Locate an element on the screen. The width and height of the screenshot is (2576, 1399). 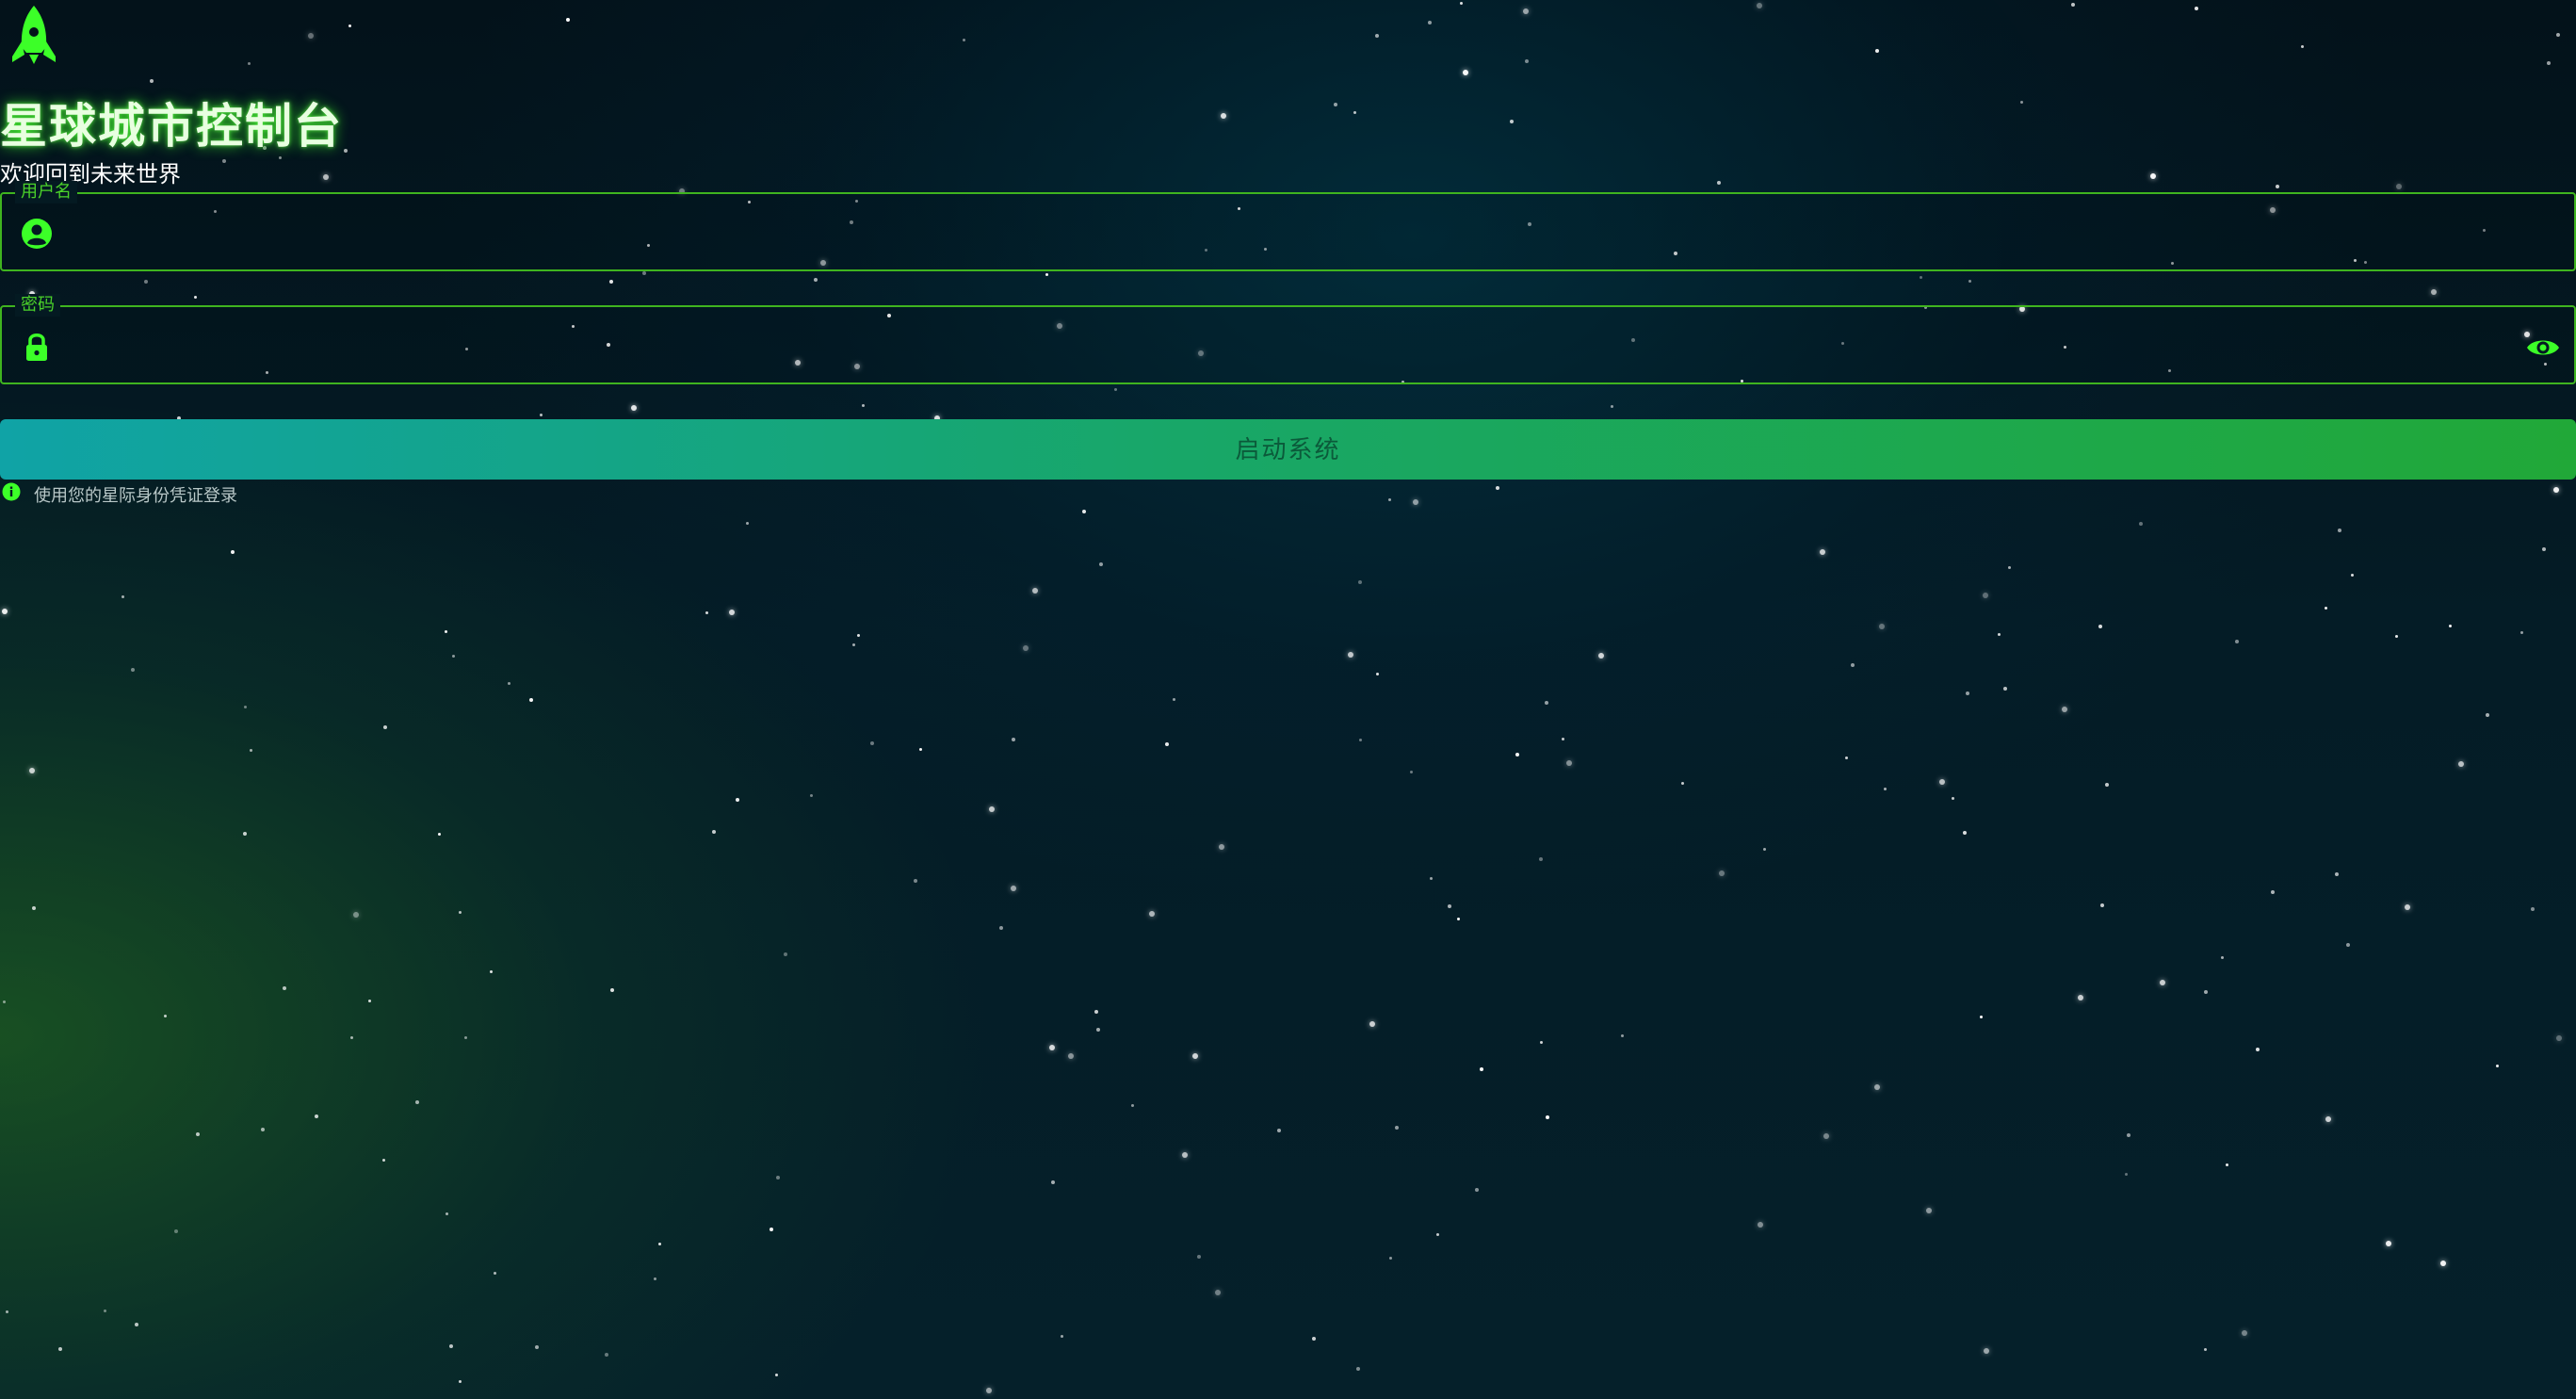
username-field: 用户名 is located at coordinates (1288, 226).